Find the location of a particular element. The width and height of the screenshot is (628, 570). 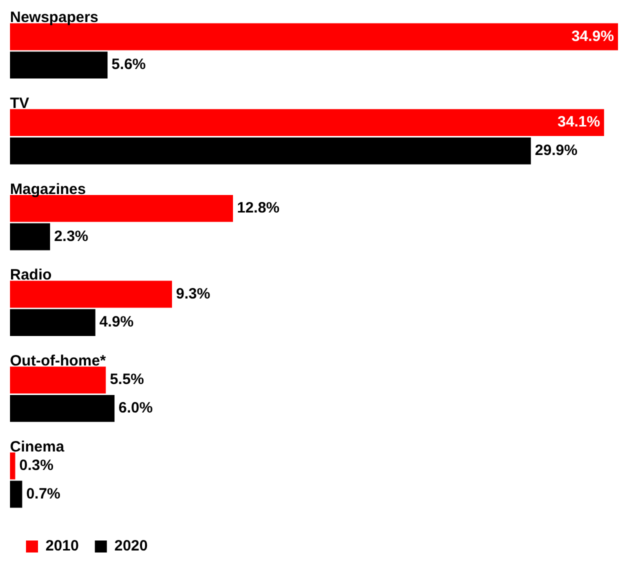

y-tick-label: TV is located at coordinates (20, 103).